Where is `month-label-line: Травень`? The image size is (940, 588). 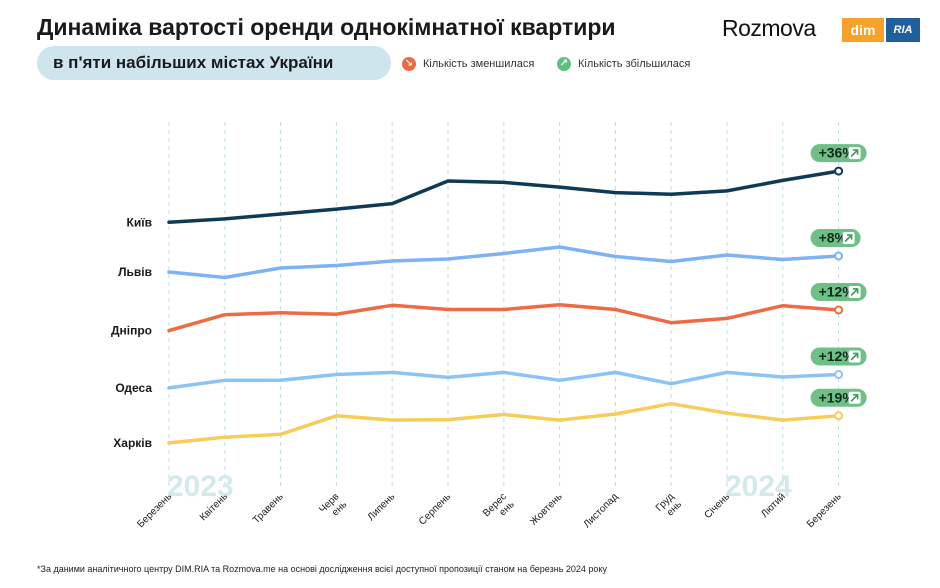 month-label-line: Травень is located at coordinates (268, 508).